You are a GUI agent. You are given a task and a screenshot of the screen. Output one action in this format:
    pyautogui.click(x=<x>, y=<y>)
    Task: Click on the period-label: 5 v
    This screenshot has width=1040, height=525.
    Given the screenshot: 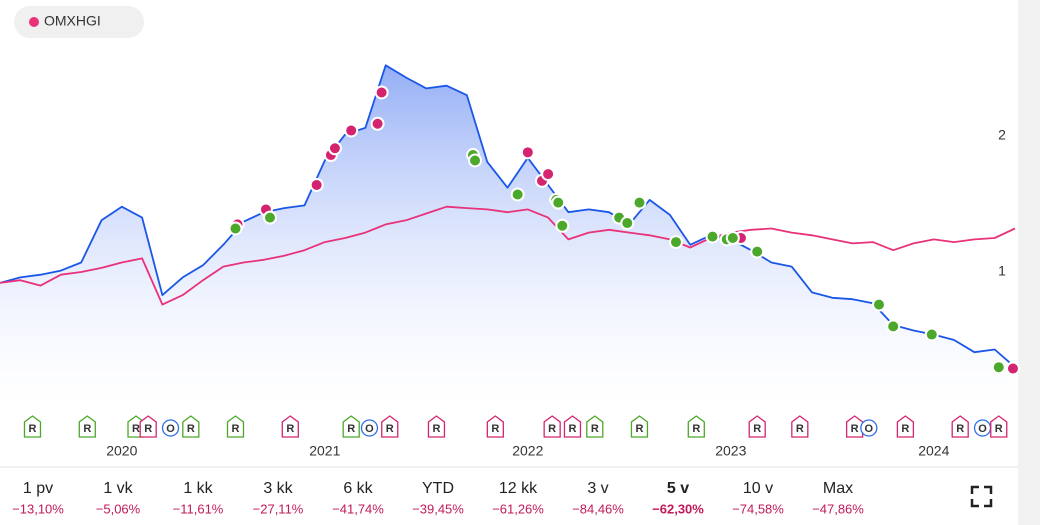 What is the action you would take?
    pyautogui.click(x=678, y=488)
    